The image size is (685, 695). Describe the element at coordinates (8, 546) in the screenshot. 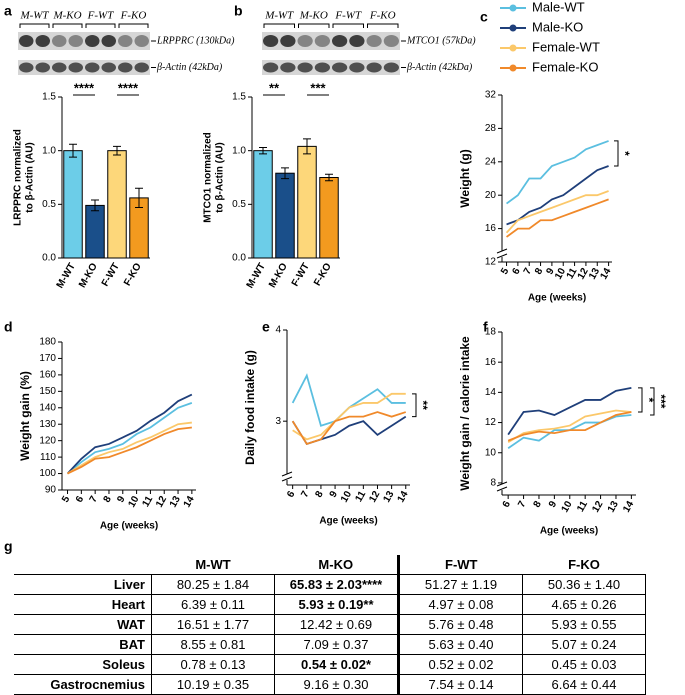

I see `panel-label: g` at that location.